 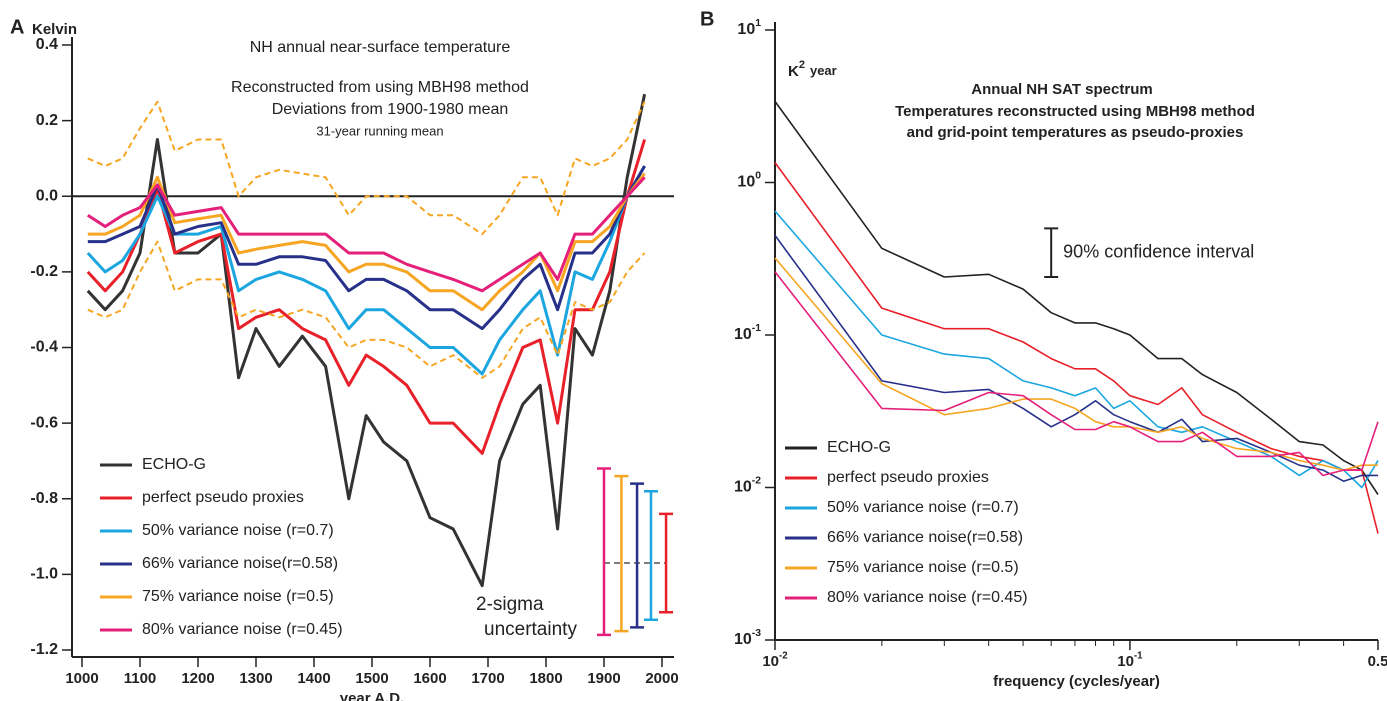 What do you see at coordinates (758, 175) in the screenshot?
I see `y-tick-label-exponent: 0` at bounding box center [758, 175].